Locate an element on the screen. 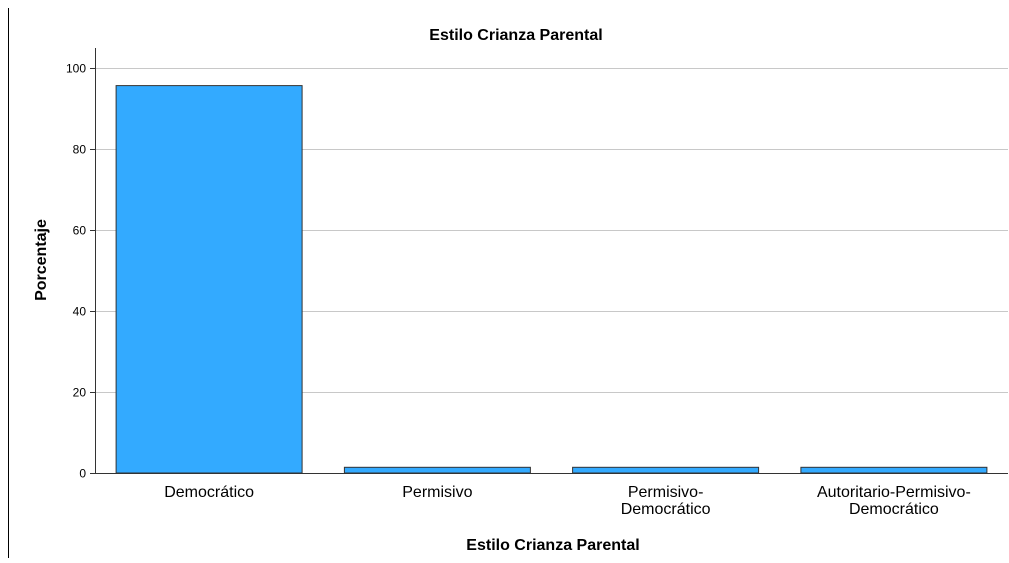 The image size is (1009, 563). x-axis-title: Estilo Crianza Parental is located at coordinates (552, 545).